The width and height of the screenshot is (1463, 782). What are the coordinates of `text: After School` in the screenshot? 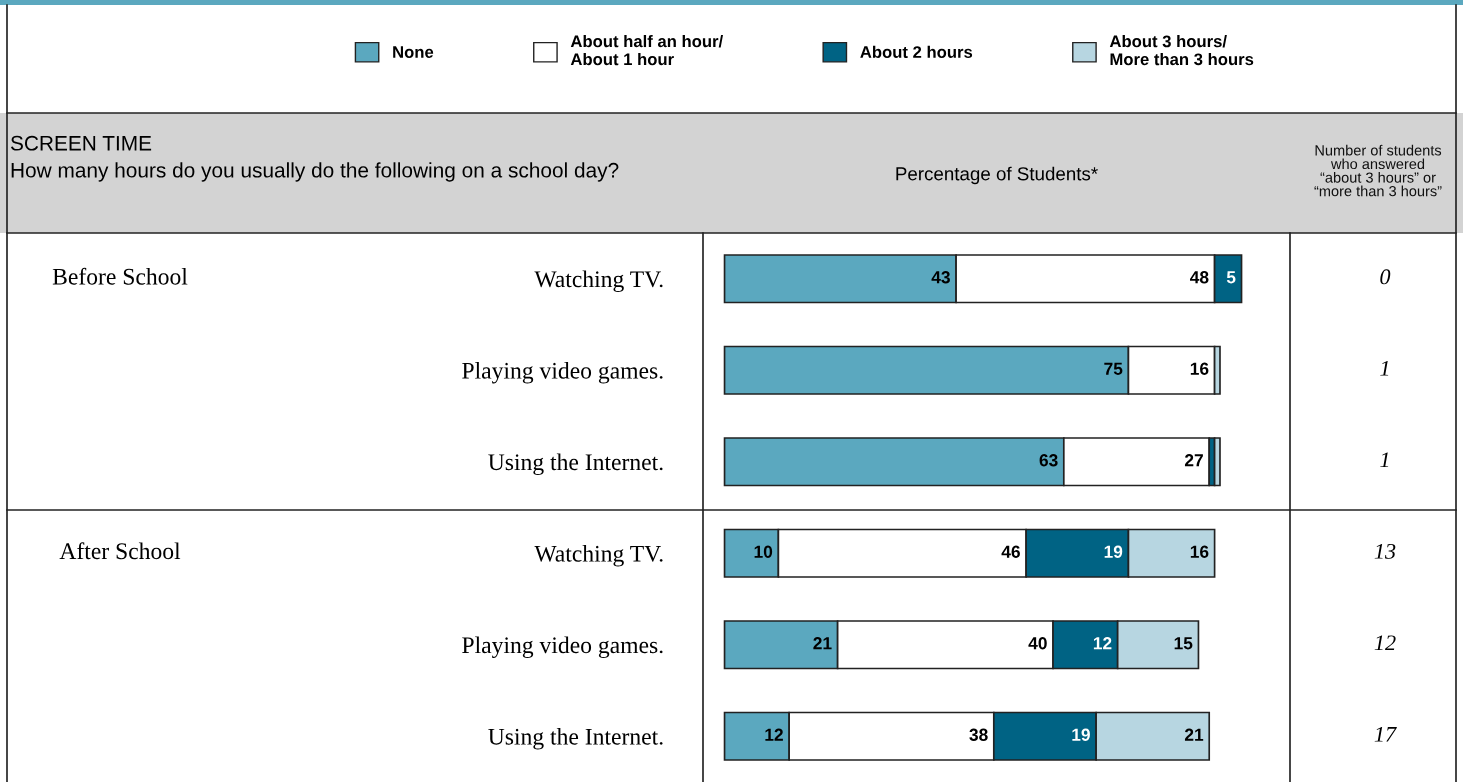 It's located at (120, 551).